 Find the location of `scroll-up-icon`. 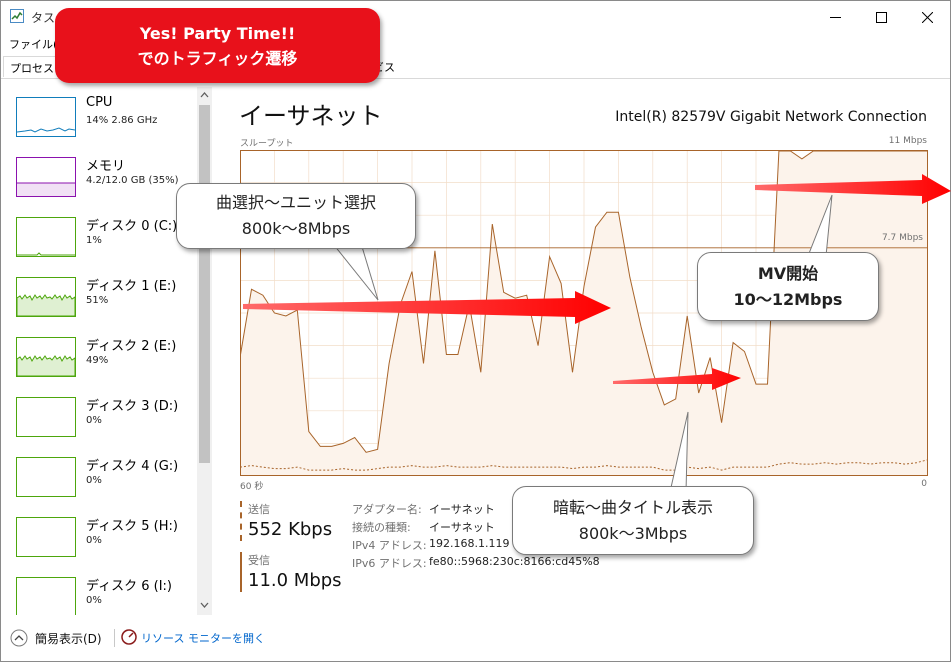

scroll-up-icon is located at coordinates (204, 95).